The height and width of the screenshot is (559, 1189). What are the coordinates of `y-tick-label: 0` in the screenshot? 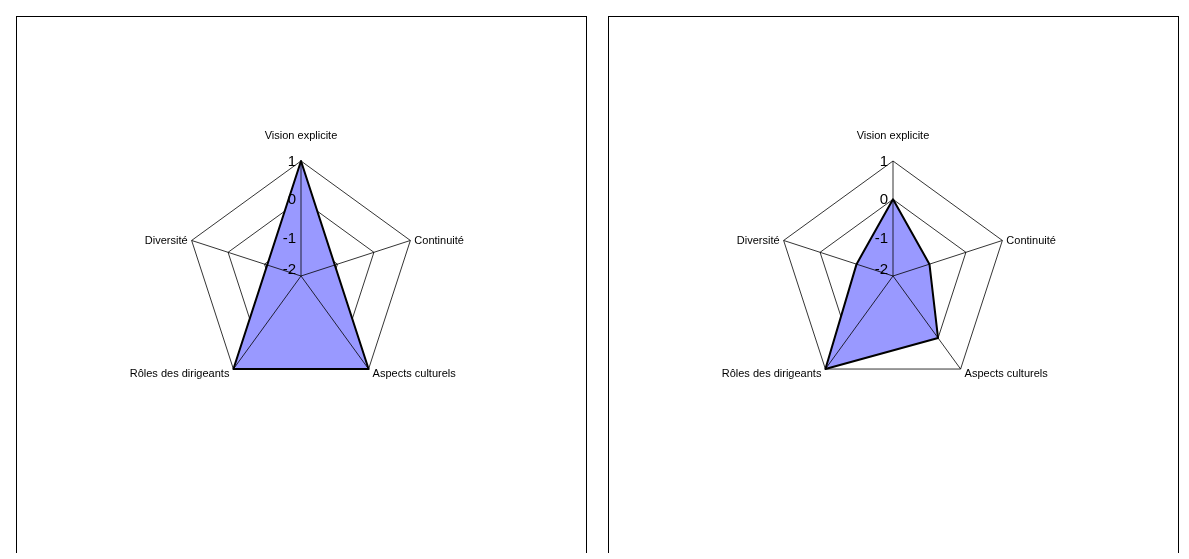 It's located at (883, 199).